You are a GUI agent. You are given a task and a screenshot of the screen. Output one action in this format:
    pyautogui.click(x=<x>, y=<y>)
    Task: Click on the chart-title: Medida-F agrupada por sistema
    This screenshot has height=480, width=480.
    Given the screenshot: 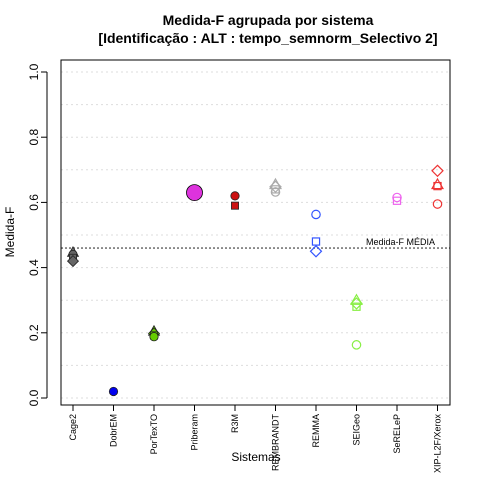 What is the action you would take?
    pyautogui.click(x=268, y=20)
    